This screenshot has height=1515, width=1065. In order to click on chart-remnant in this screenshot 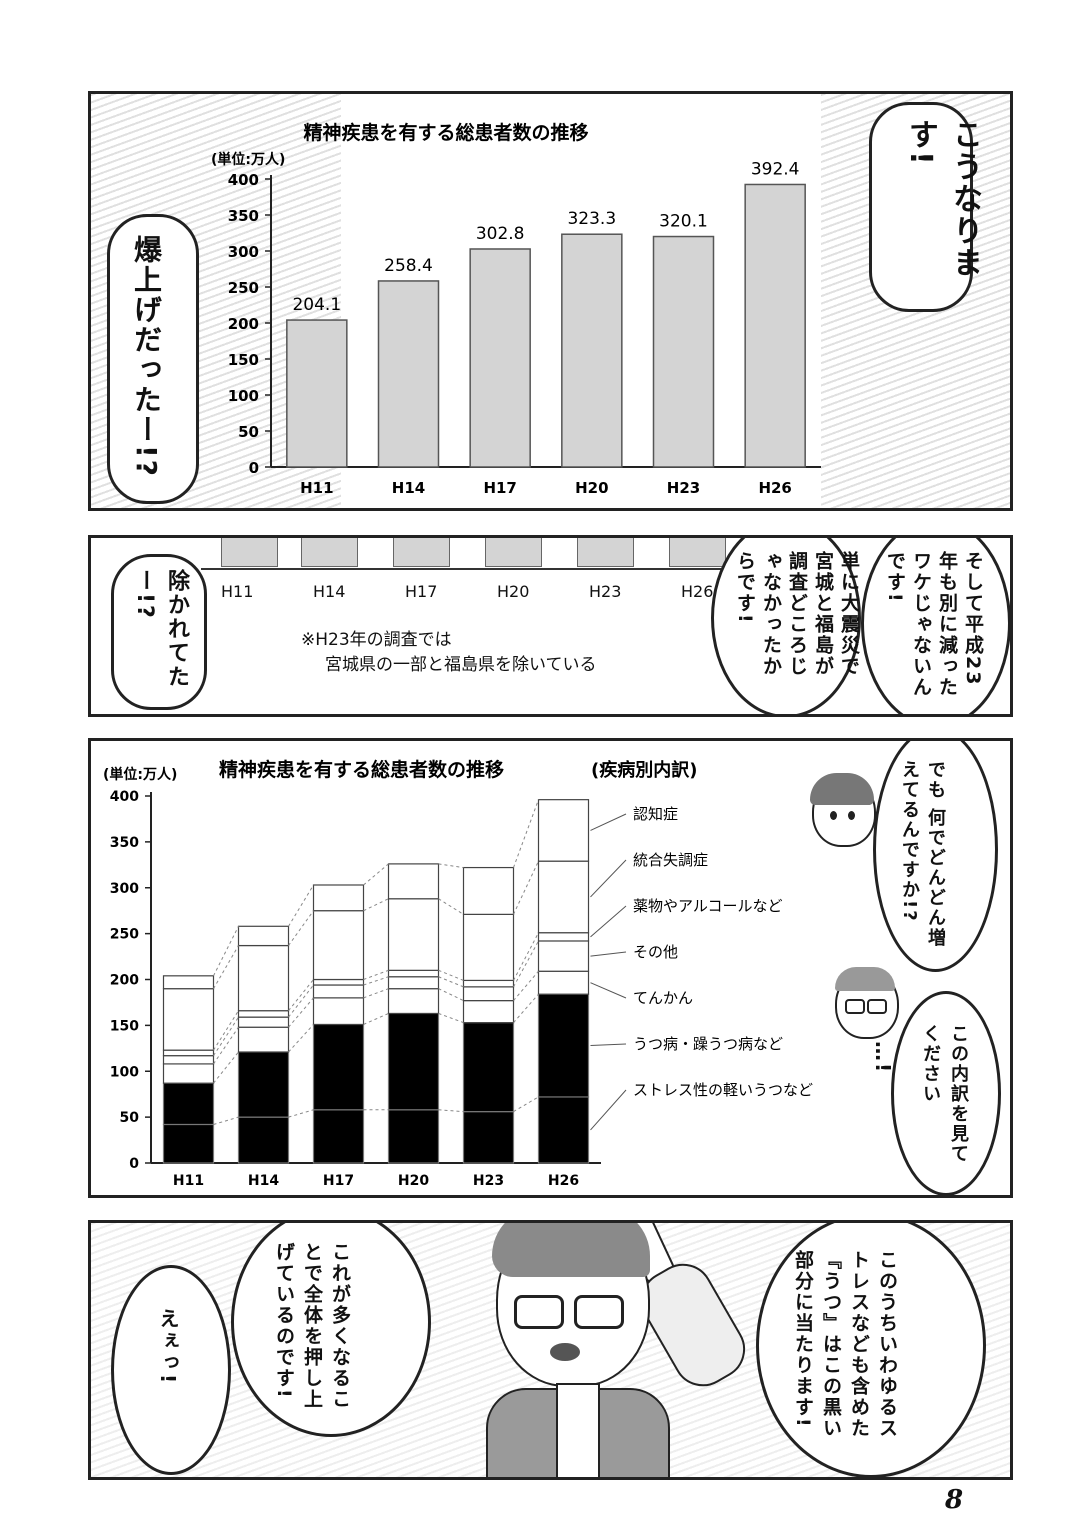, I will do `click(463, 554)`.